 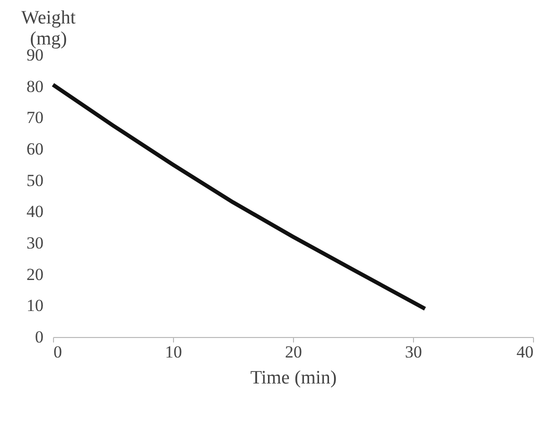 What do you see at coordinates (58, 352) in the screenshot?
I see `x-tick-label: 0` at bounding box center [58, 352].